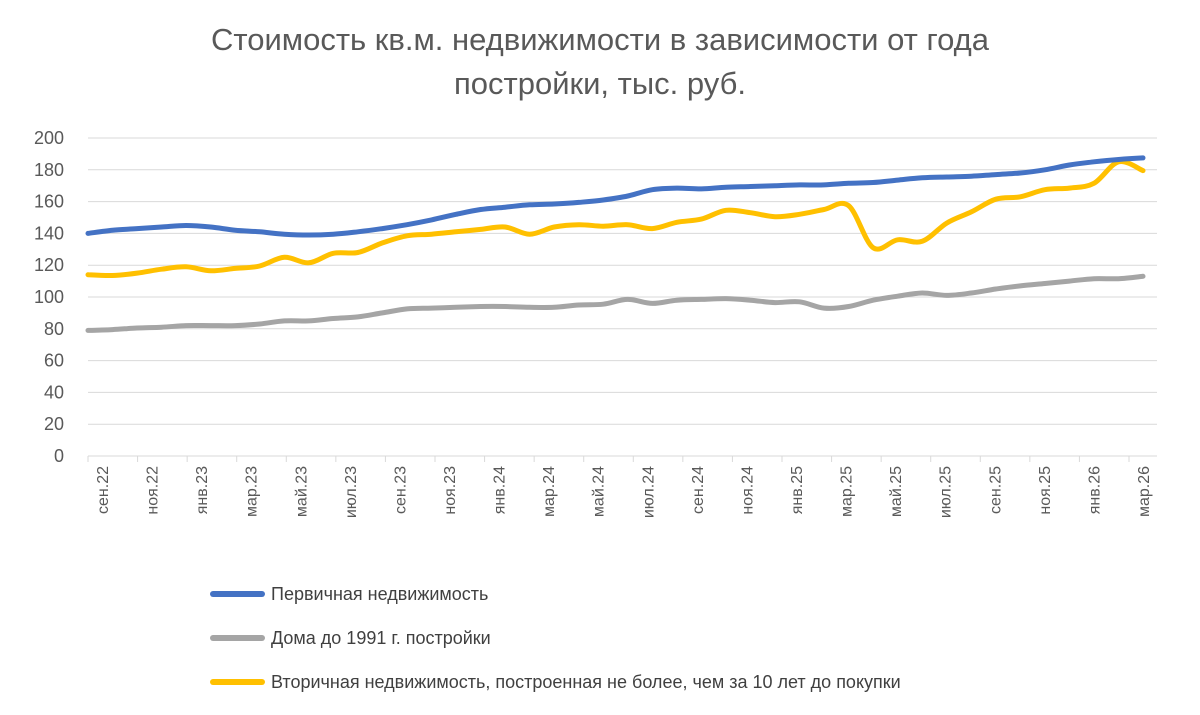 This screenshot has height=715, width=1200. Describe the element at coordinates (252, 491) in the screenshot. I see `x-tick-label: мар.23` at that location.